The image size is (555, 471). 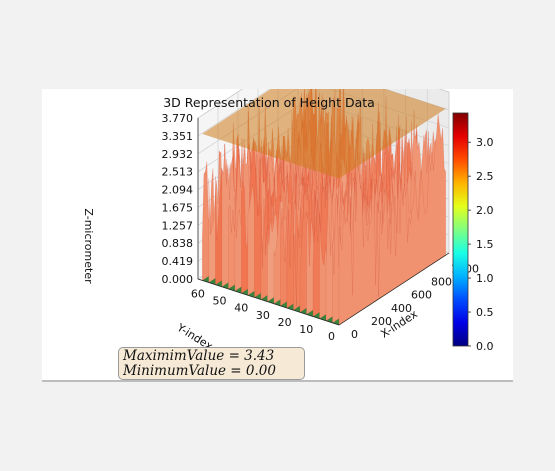 What do you see at coordinates (485, 244) in the screenshot?
I see `colorbar-tick-label: 1.5` at bounding box center [485, 244].